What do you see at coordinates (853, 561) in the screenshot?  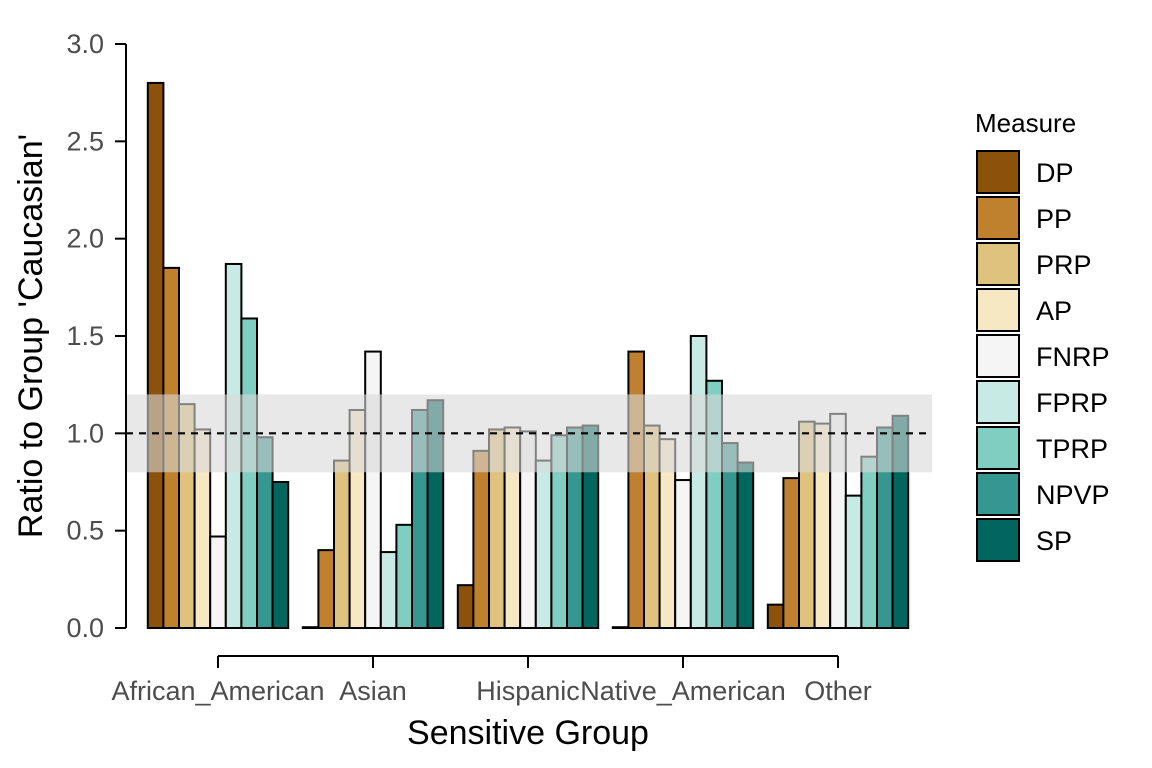 I see `bar-fprp-other` at bounding box center [853, 561].